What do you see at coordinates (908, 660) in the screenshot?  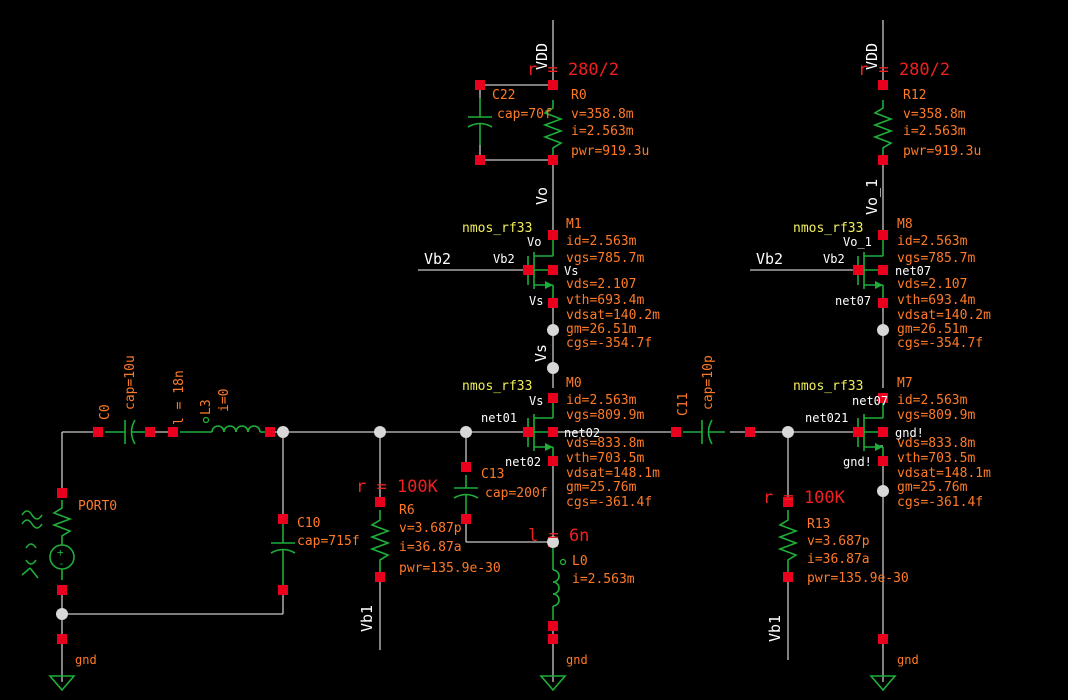 I see `gnd-label-m7: gnd` at bounding box center [908, 660].